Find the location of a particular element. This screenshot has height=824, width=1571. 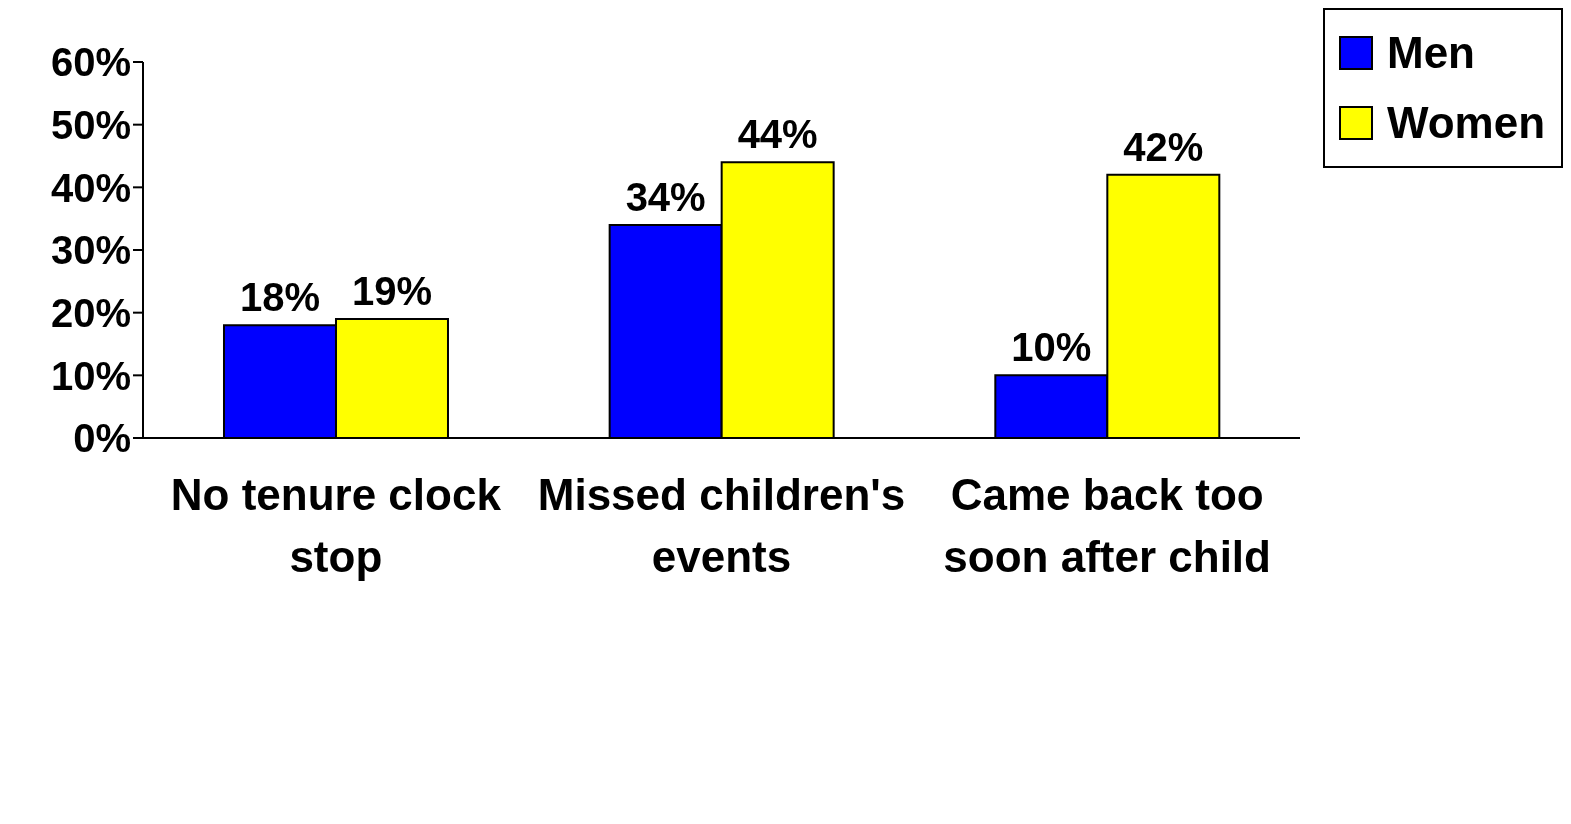

legend-label: Men is located at coordinates (1431, 53).